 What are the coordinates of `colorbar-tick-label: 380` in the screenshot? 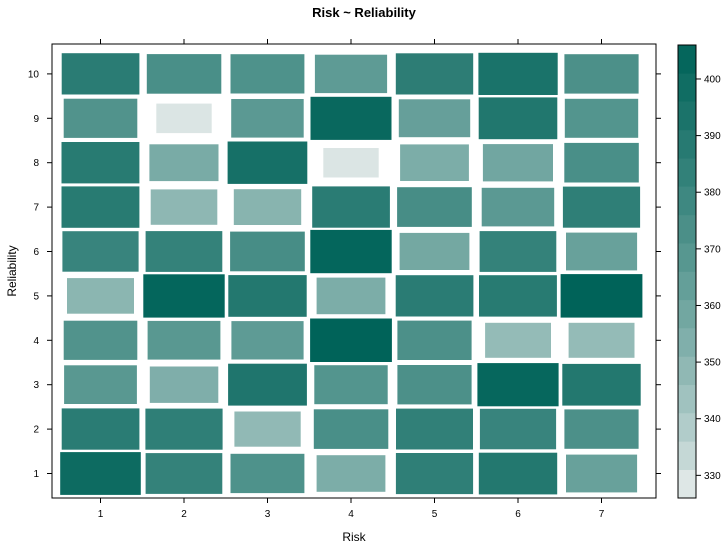 It's located at (712, 193).